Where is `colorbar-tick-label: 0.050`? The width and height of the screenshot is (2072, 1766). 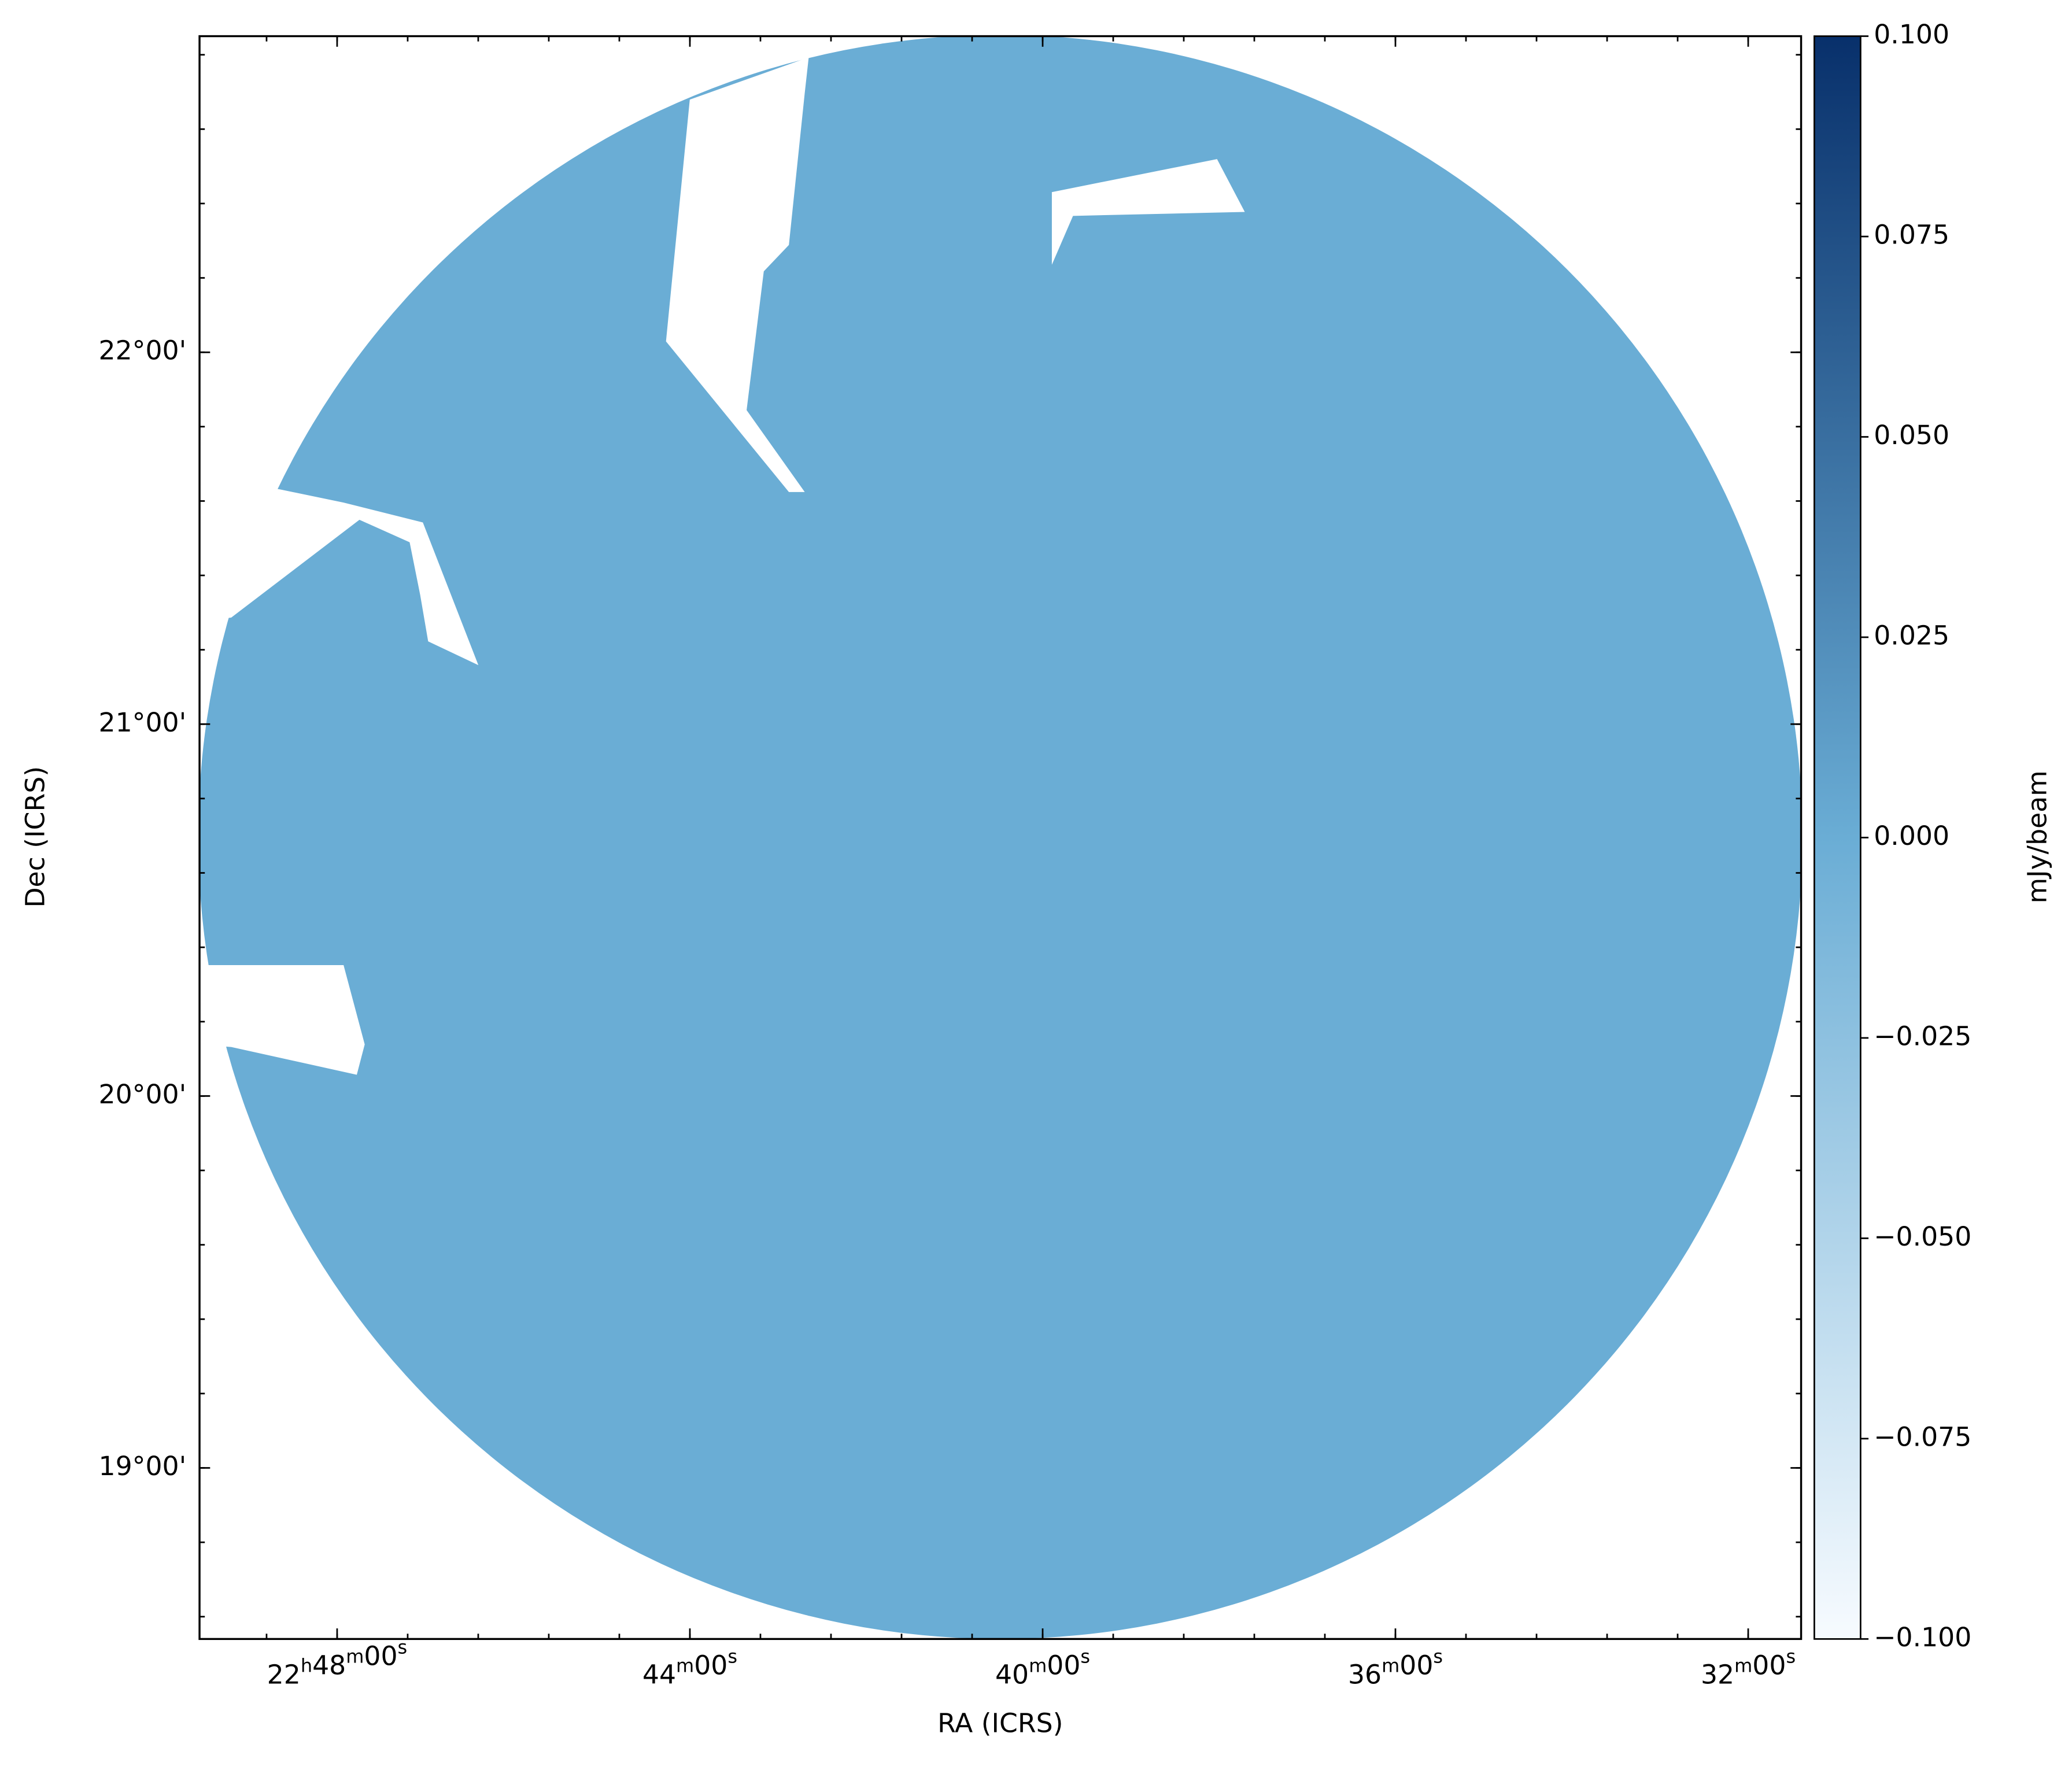
colorbar-tick-label: 0.050 is located at coordinates (1912, 435).